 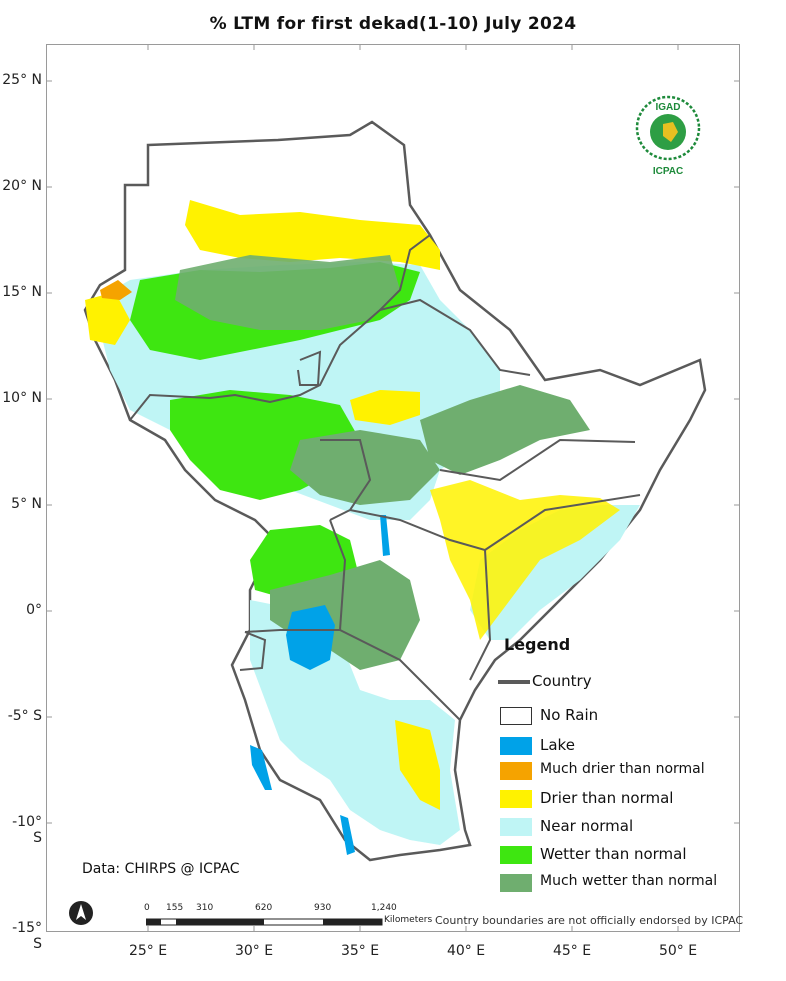 What do you see at coordinates (607, 798) in the screenshot?
I see `legend-label-drier: Drier than normal` at bounding box center [607, 798].